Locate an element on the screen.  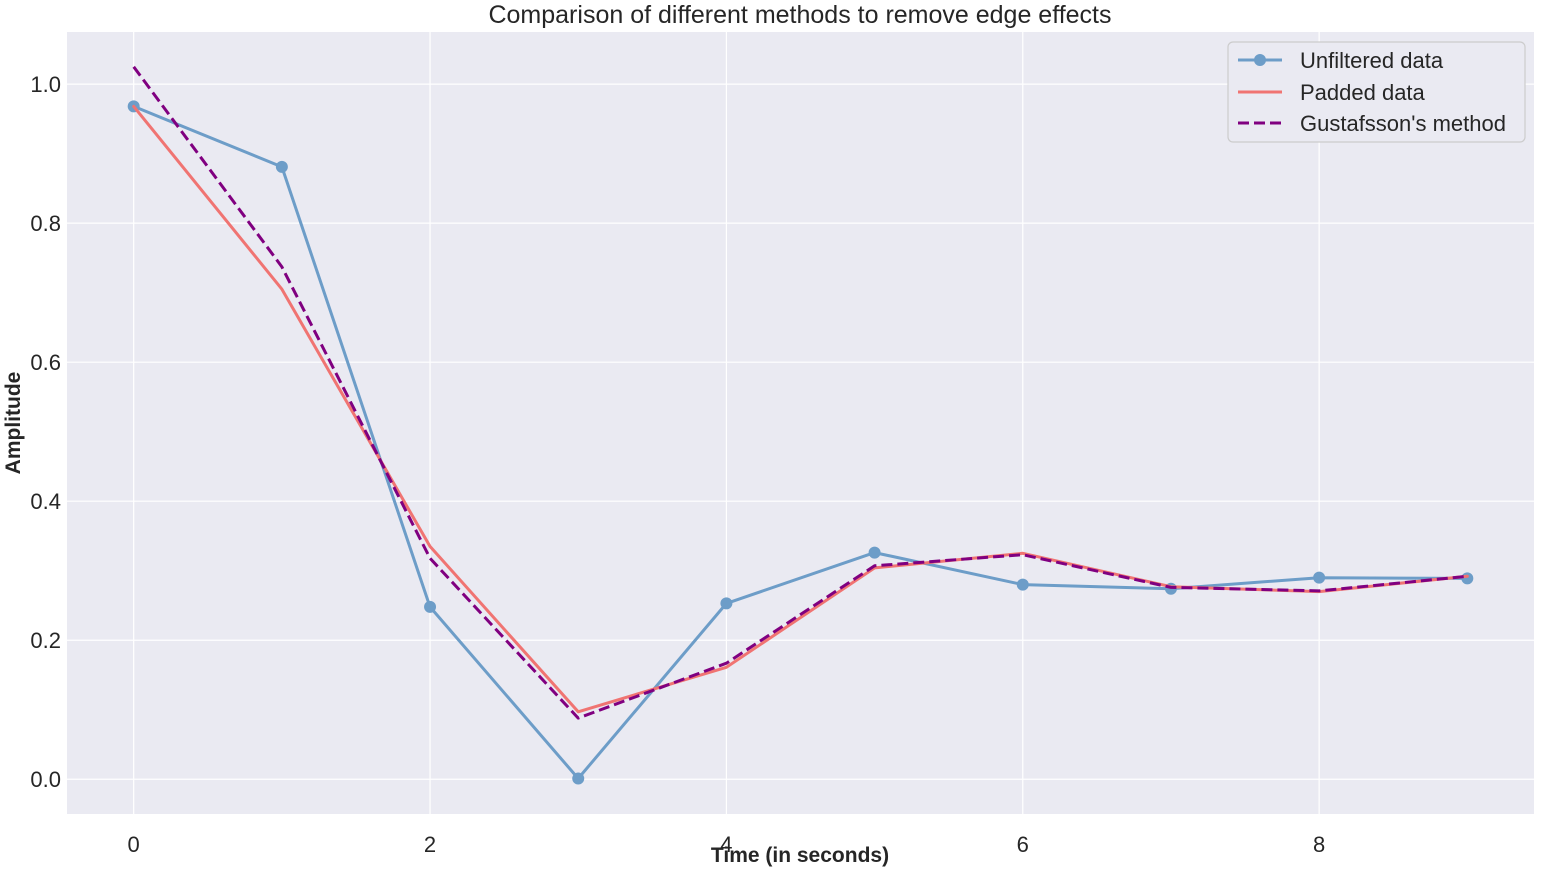
x-axis-label: Time (in seconds) is located at coordinates (800, 855).